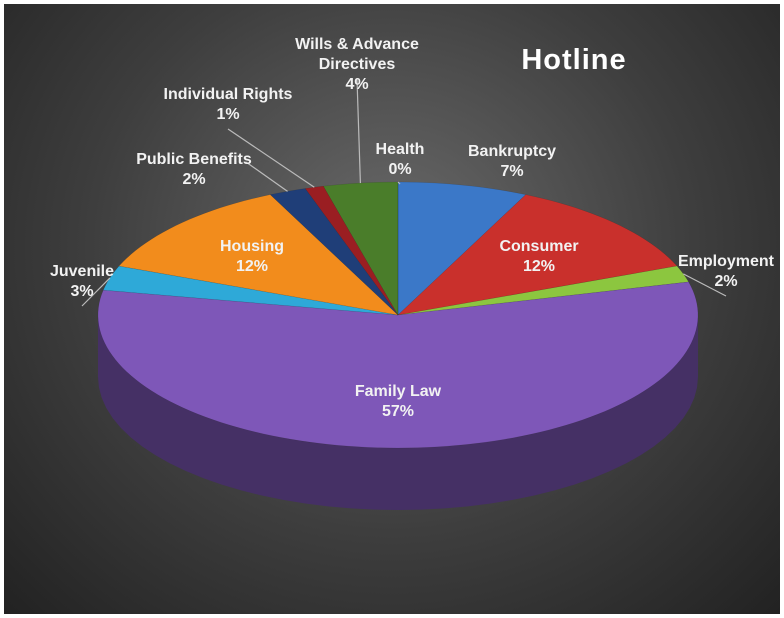 Image resolution: width=784 pixels, height=618 pixels. Describe the element at coordinates (194, 159) in the screenshot. I see `data-label-category: Public Benefits` at that location.